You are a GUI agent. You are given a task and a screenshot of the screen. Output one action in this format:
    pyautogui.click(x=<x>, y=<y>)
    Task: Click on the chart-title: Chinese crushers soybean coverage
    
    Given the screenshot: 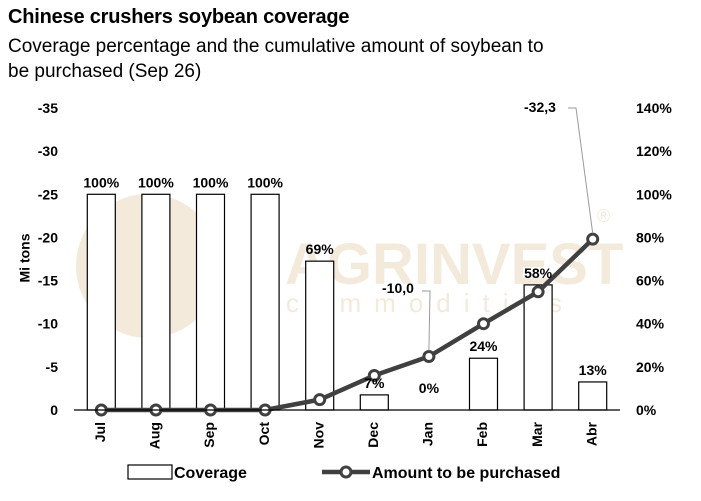 What is the action you would take?
    pyautogui.click(x=179, y=17)
    